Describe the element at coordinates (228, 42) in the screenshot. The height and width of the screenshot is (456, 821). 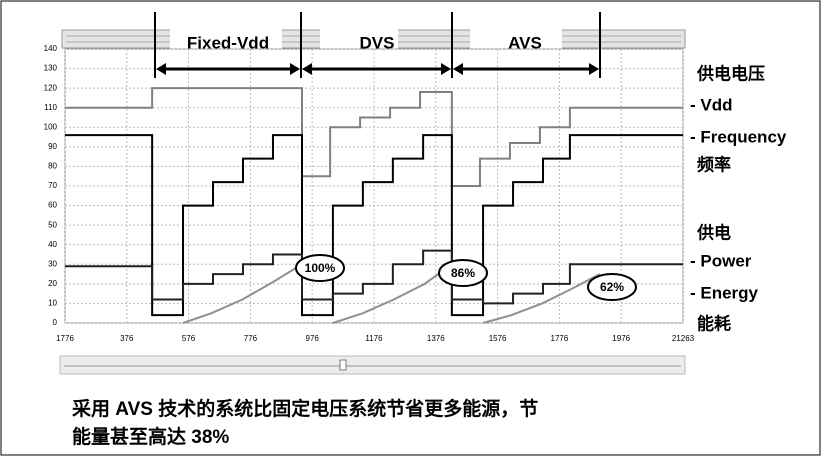
I see `region-label: Fixed-Vdd` at that location.